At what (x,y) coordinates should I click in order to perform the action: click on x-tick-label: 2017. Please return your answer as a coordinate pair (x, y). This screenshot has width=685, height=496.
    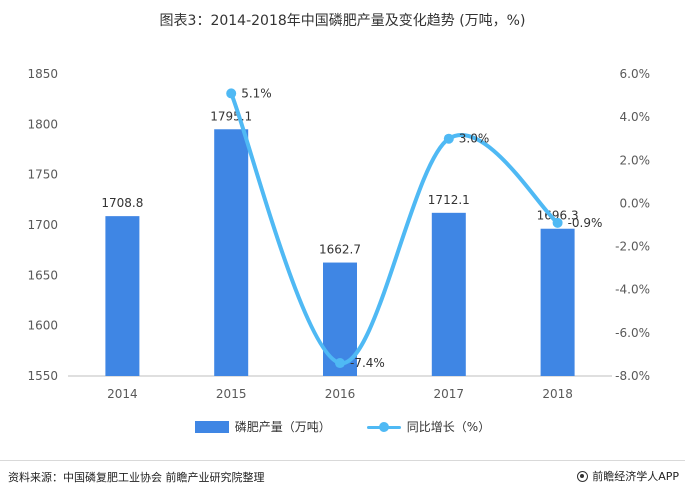
    Looking at the image, I should click on (449, 394).